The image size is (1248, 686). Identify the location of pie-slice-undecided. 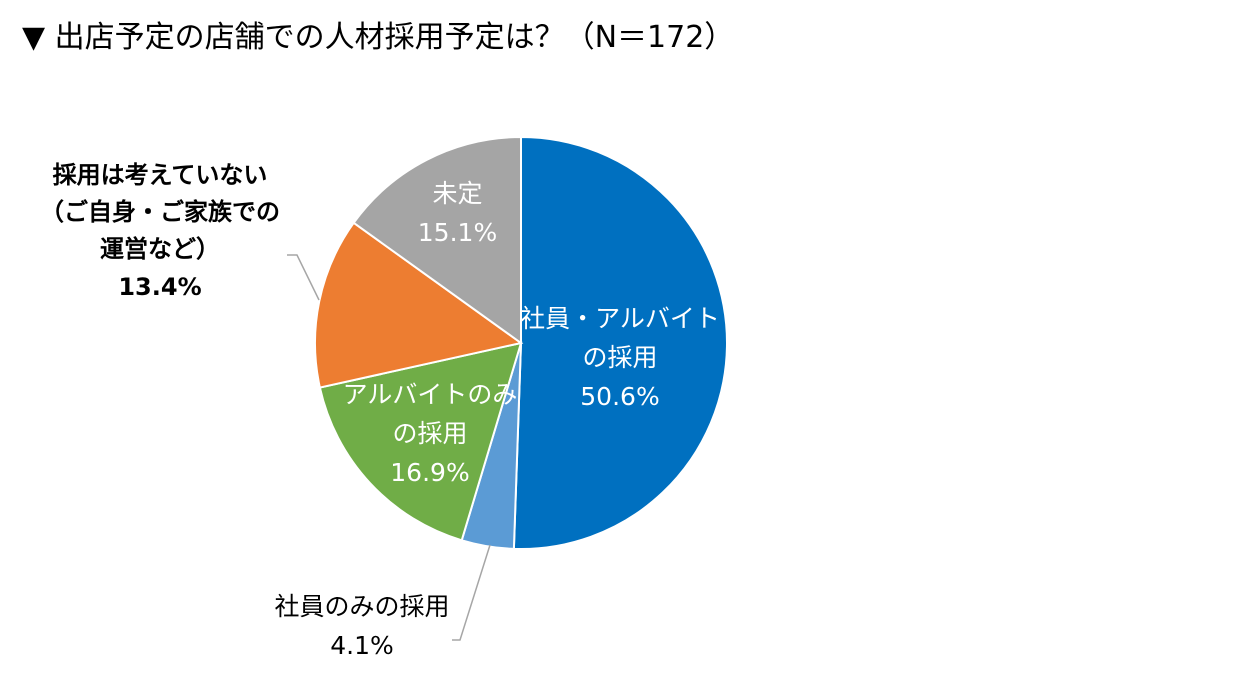
(437, 240).